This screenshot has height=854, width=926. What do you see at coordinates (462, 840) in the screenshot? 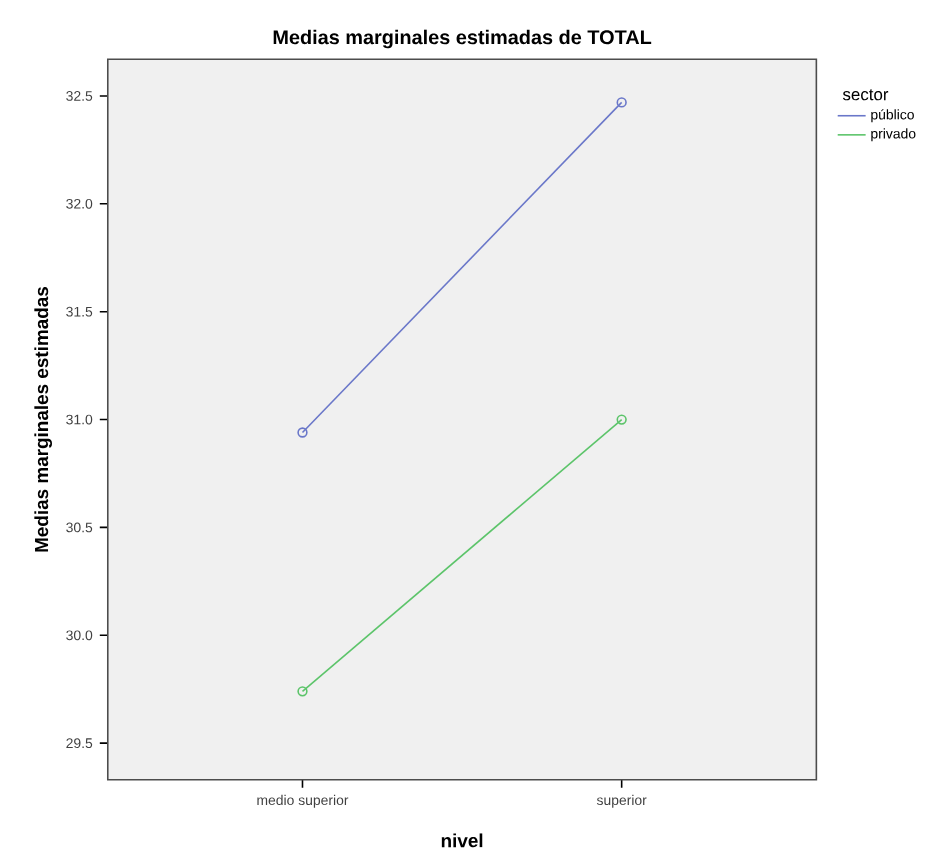
I see `x-axis-title: nivel` at bounding box center [462, 840].